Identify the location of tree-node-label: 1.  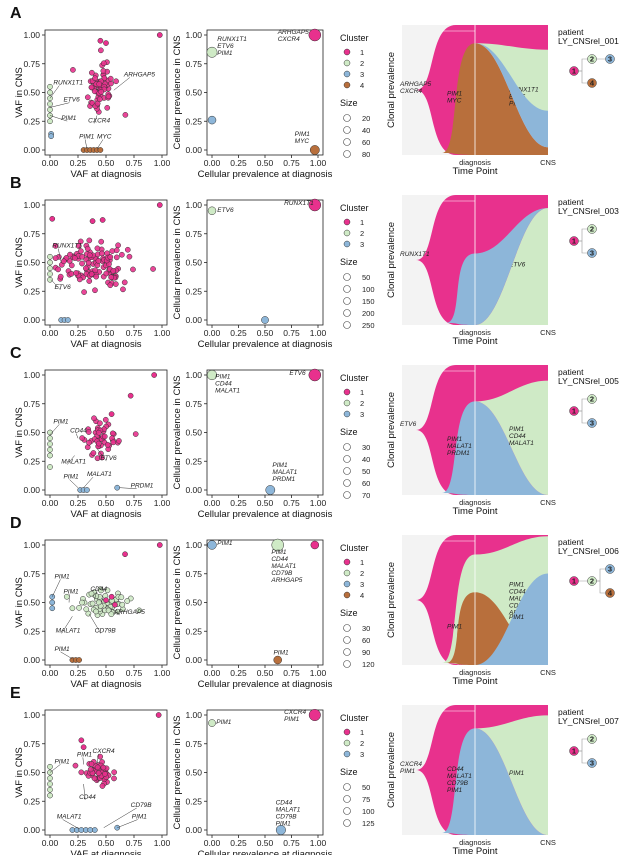
(574, 411).